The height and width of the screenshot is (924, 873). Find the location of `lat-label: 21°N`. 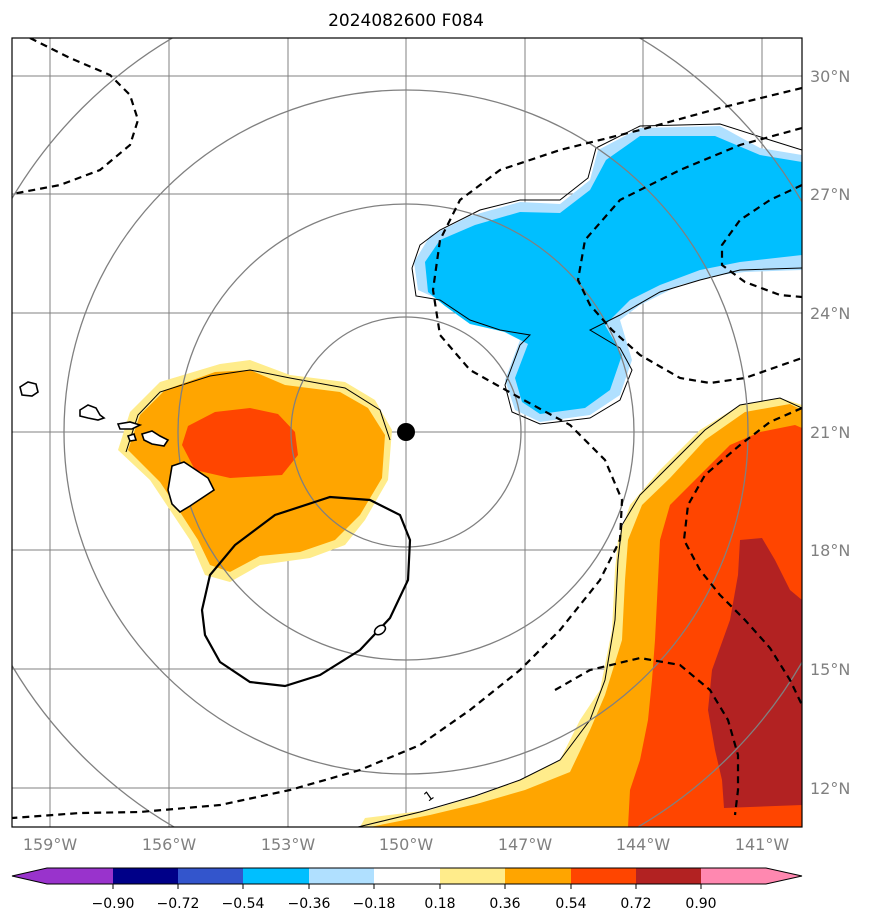

lat-label: 21°N is located at coordinates (830, 432).